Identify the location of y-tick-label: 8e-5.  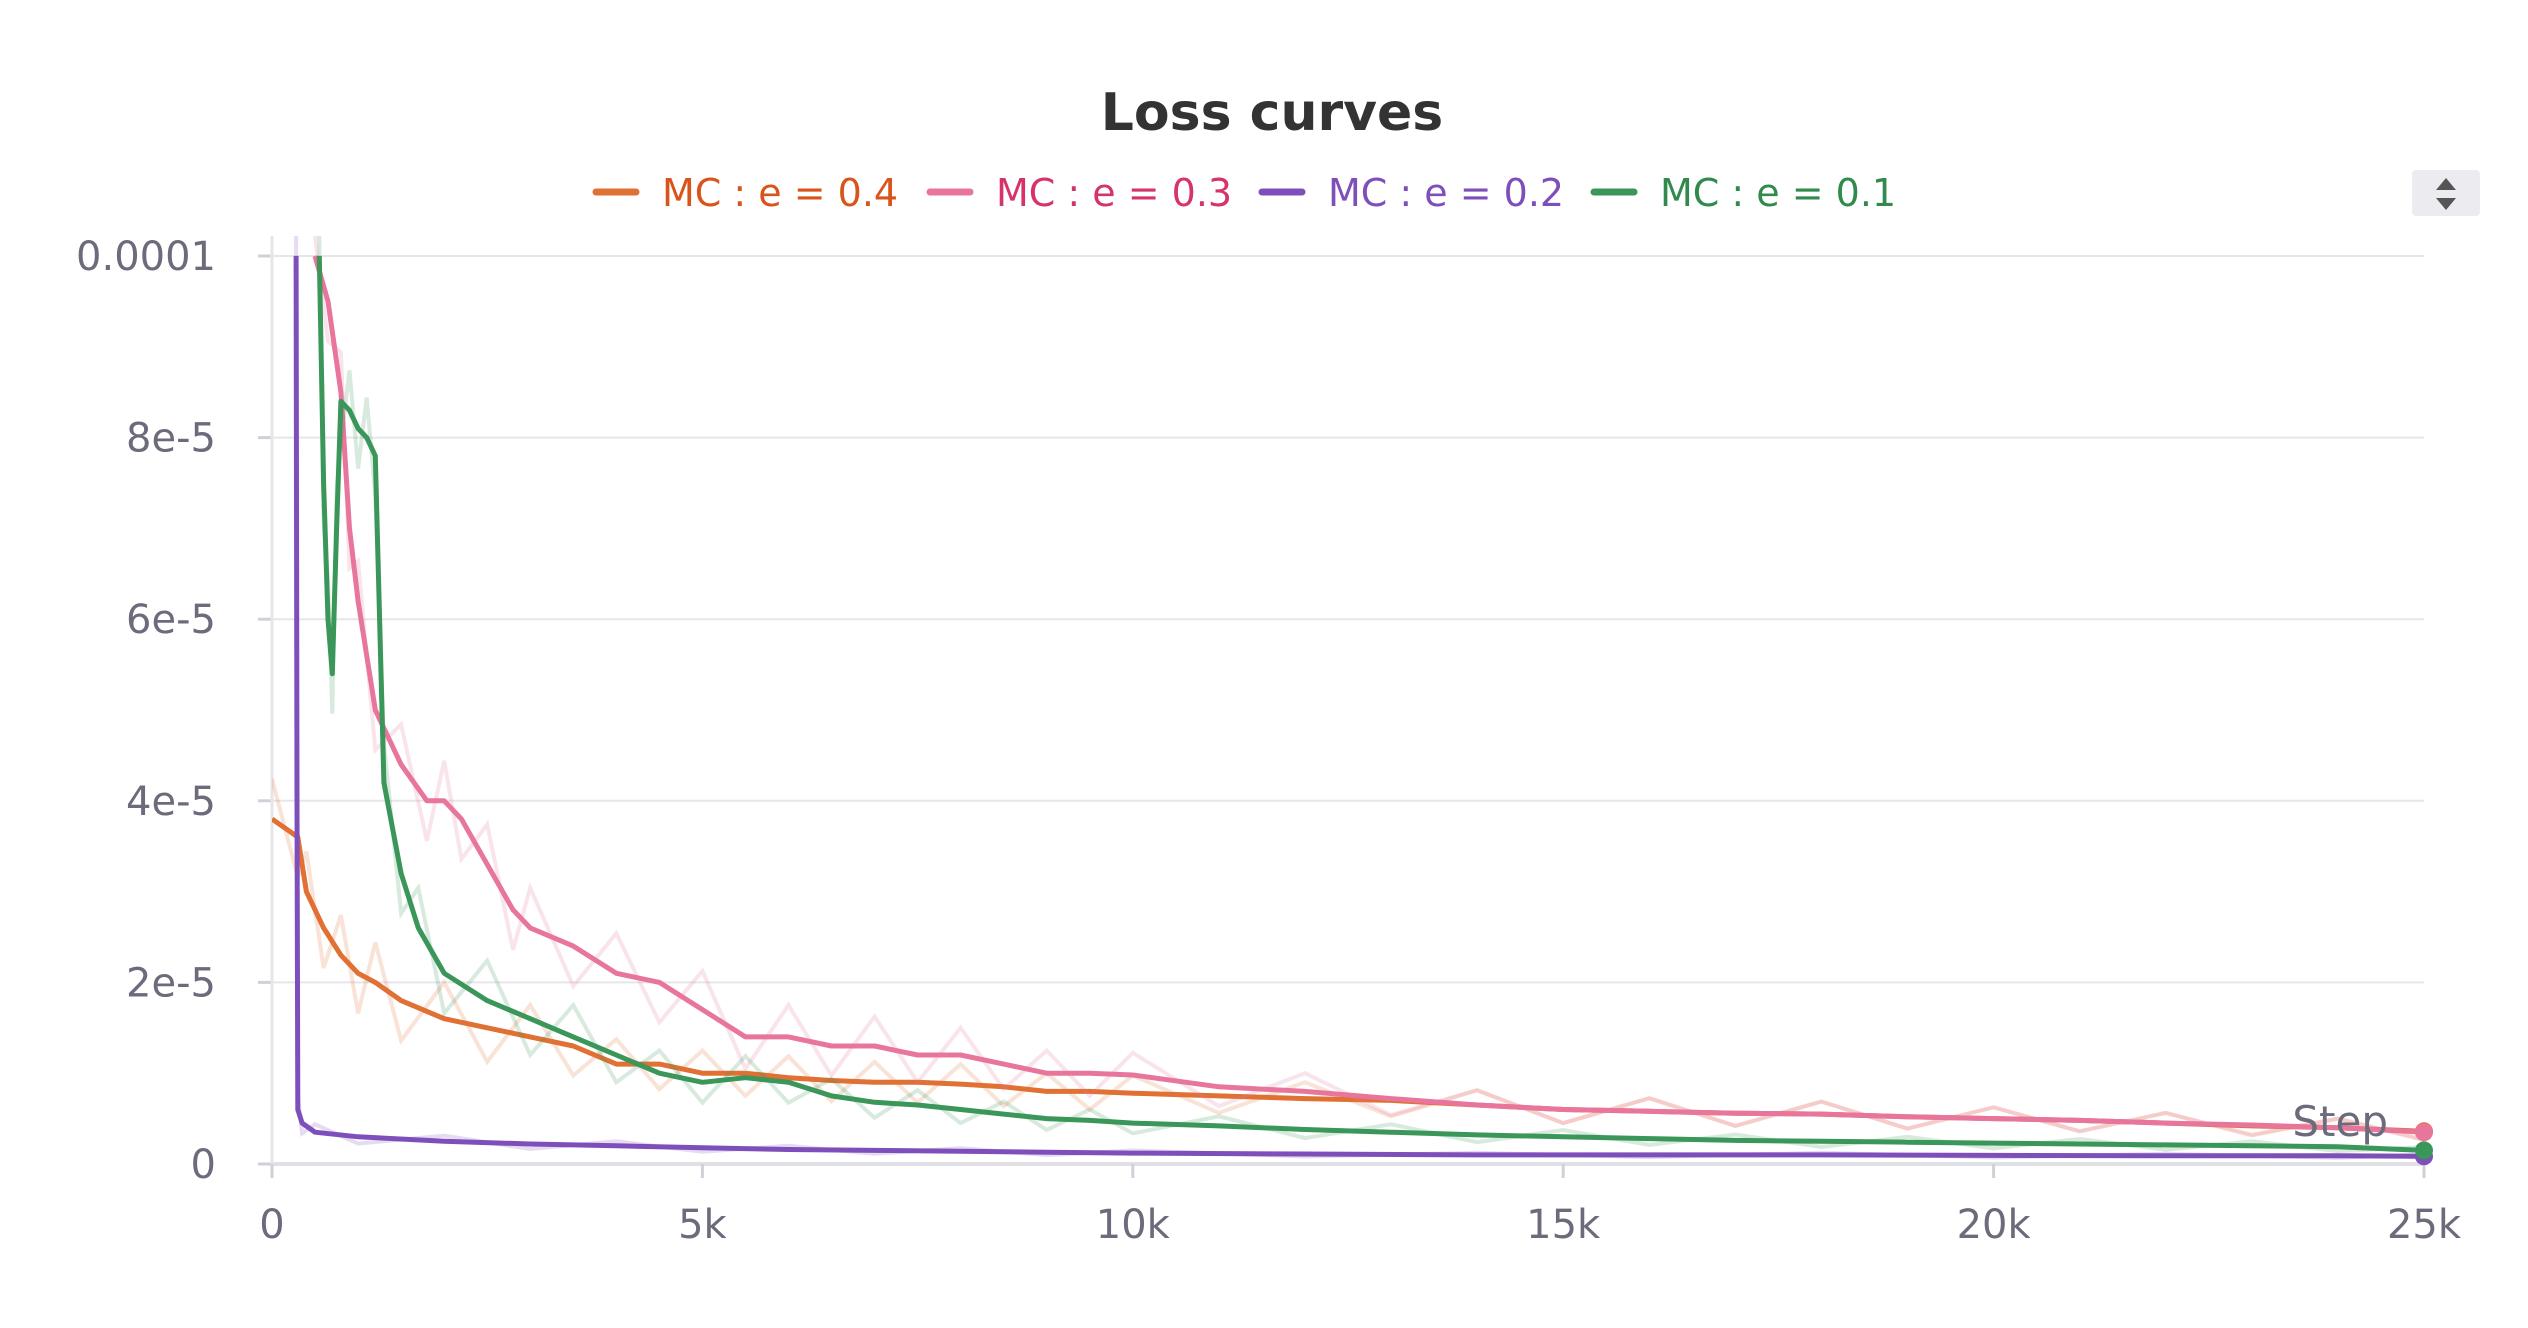
(171, 439).